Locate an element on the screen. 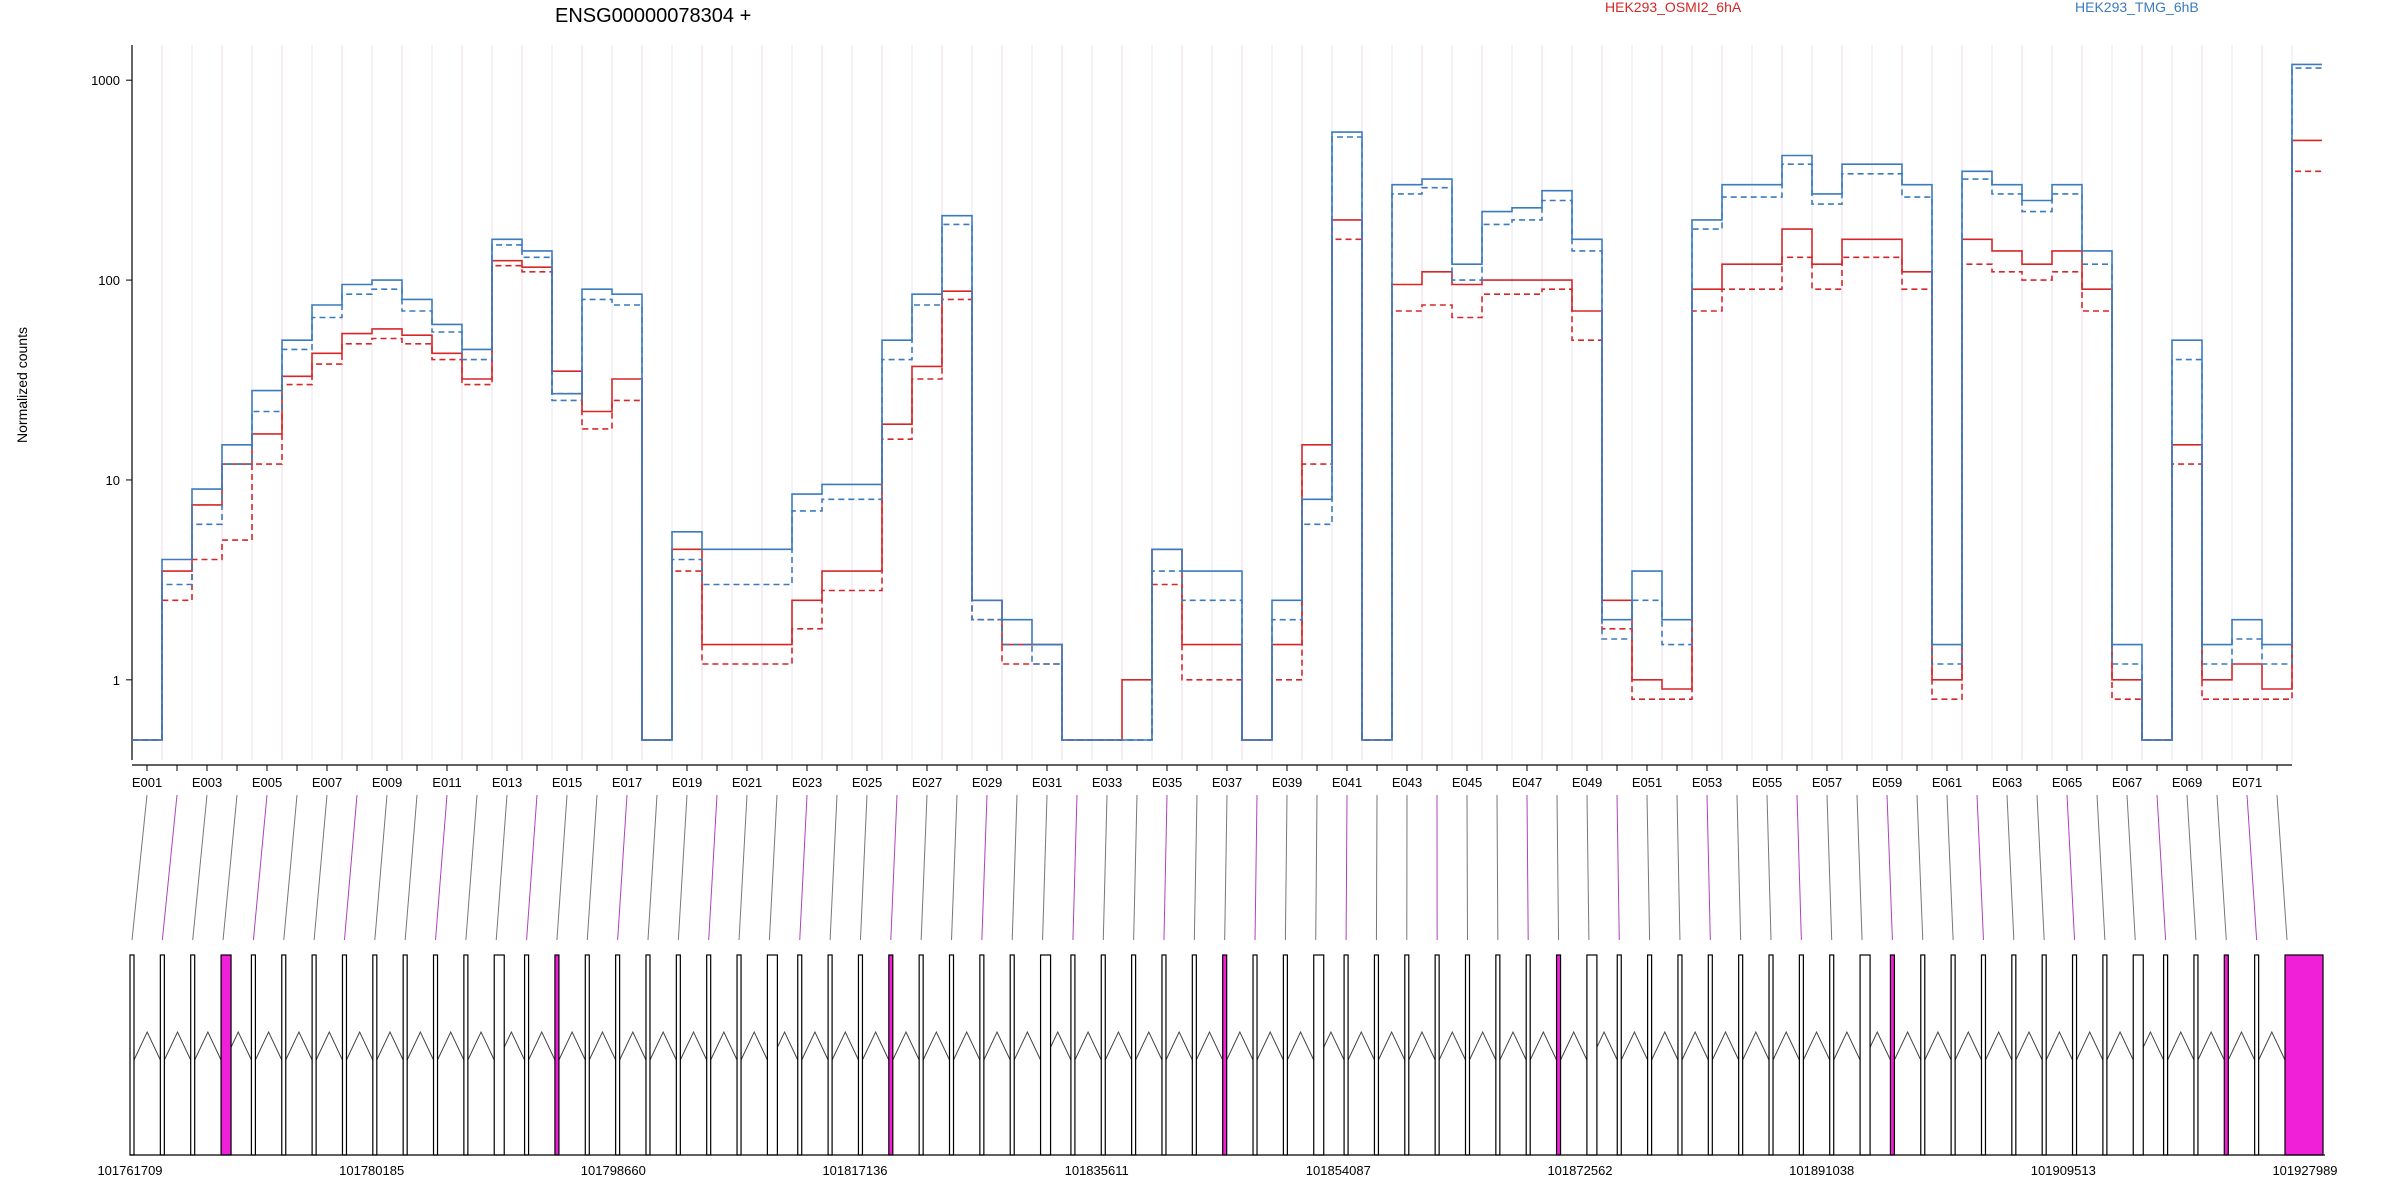 This screenshot has height=1200, width=2400. exon-tick-label: E015 is located at coordinates (567, 782).